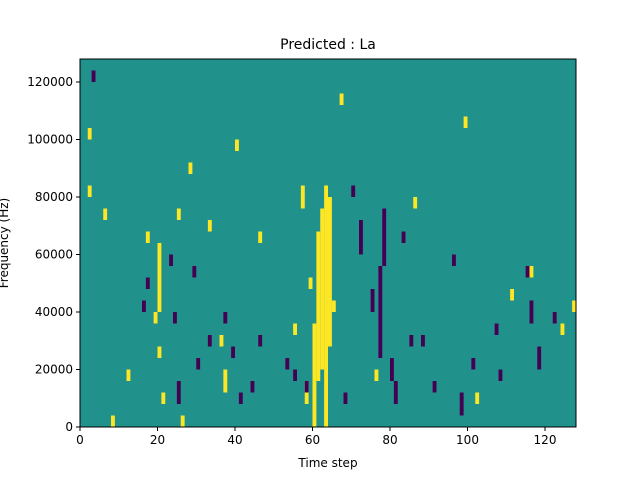 The image size is (640, 480). Describe the element at coordinates (54, 197) in the screenshot. I see `y-tick-label: 80000` at that location.